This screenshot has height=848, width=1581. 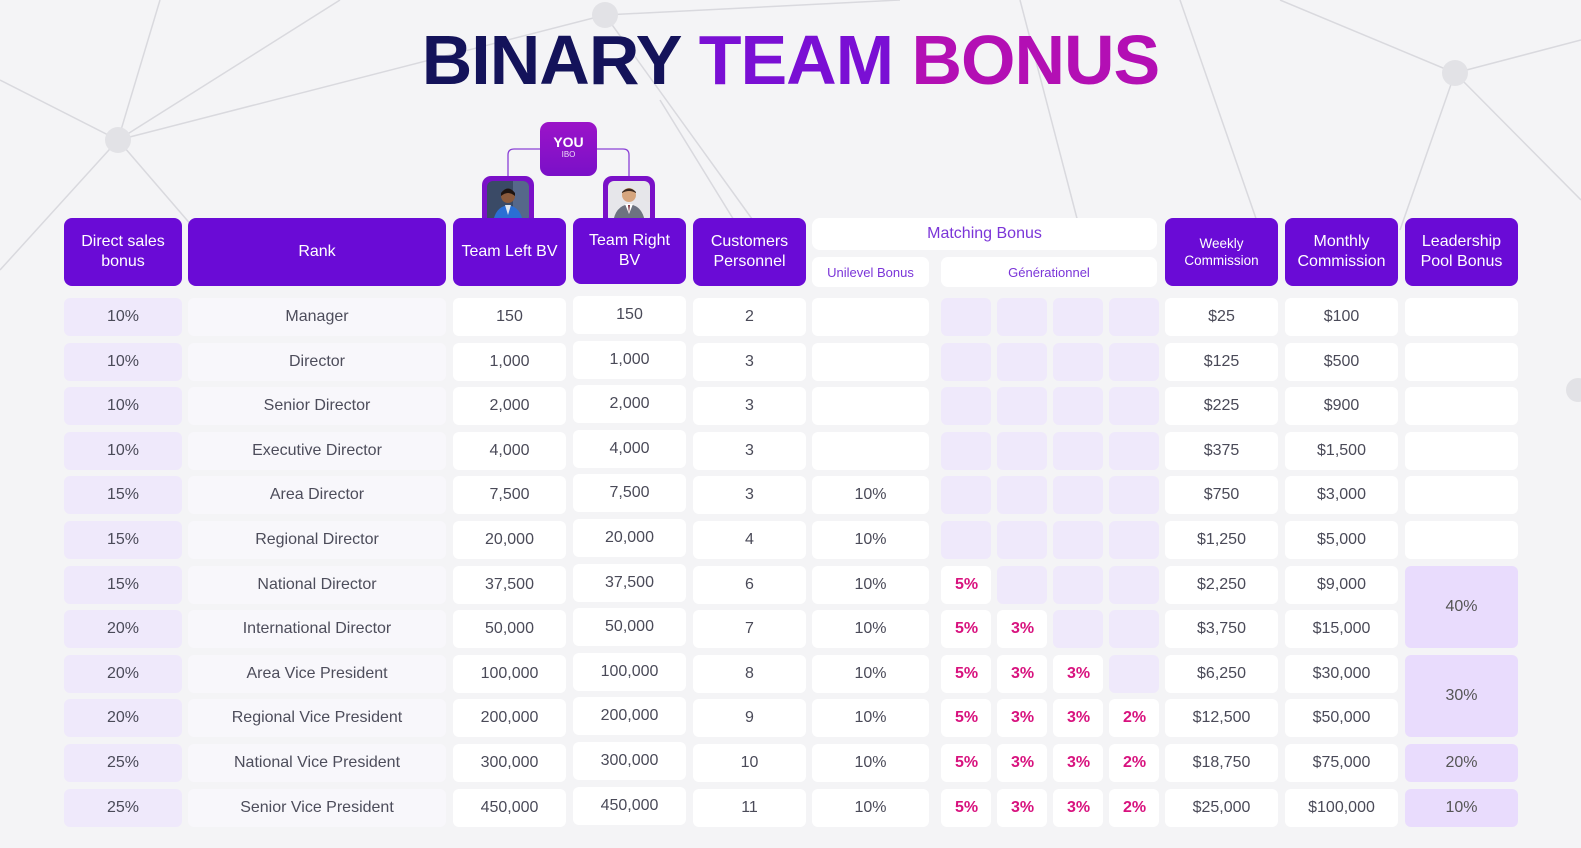 What do you see at coordinates (509, 629) in the screenshot?
I see `team-left-bv-cell: 50,000` at bounding box center [509, 629].